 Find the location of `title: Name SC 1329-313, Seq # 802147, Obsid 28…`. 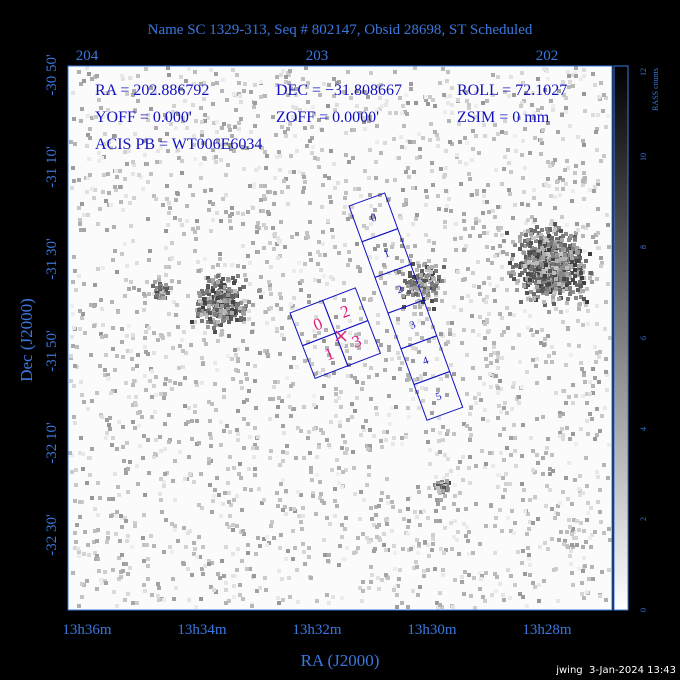

title: Name SC 1329-313, Seq # 802147, Obsid 28… is located at coordinates (340, 30).